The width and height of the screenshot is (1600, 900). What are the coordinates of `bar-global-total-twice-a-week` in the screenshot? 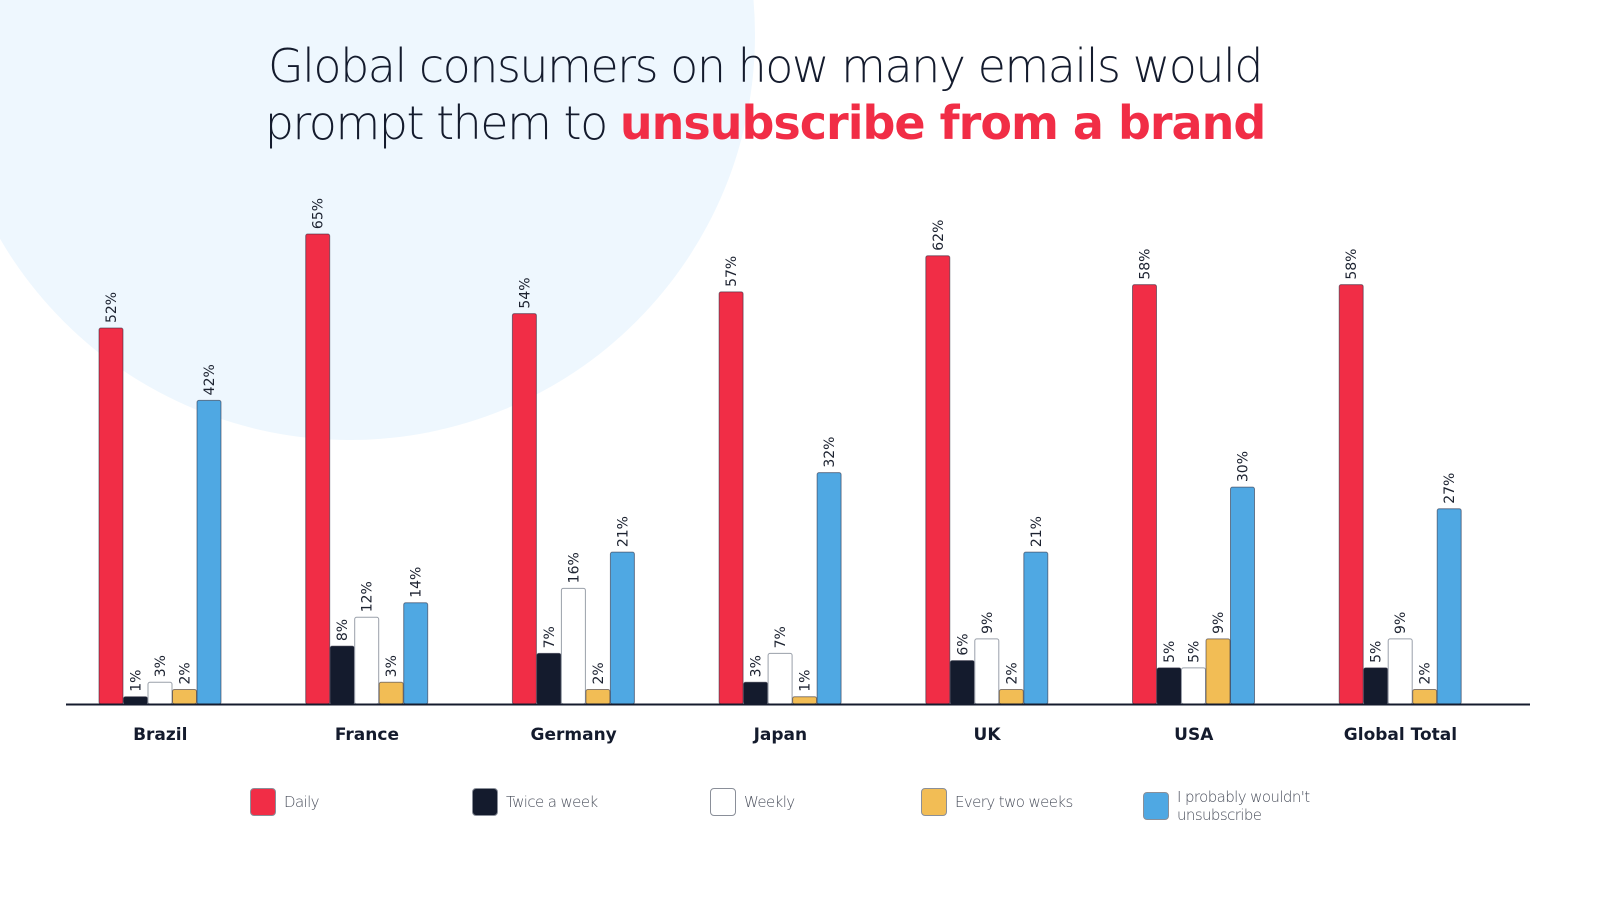 It's located at (1376, 686).